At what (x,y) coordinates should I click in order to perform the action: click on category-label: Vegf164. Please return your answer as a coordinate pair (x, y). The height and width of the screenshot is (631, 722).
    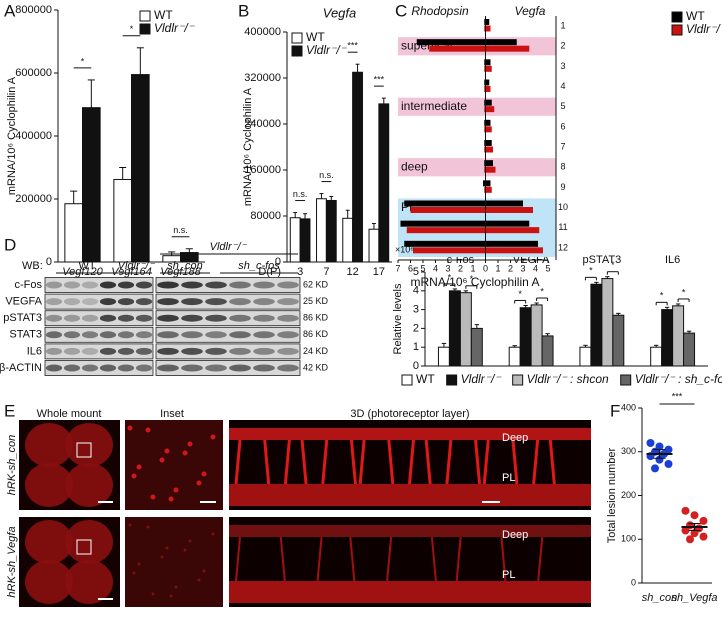
    Looking at the image, I should click on (131, 272).